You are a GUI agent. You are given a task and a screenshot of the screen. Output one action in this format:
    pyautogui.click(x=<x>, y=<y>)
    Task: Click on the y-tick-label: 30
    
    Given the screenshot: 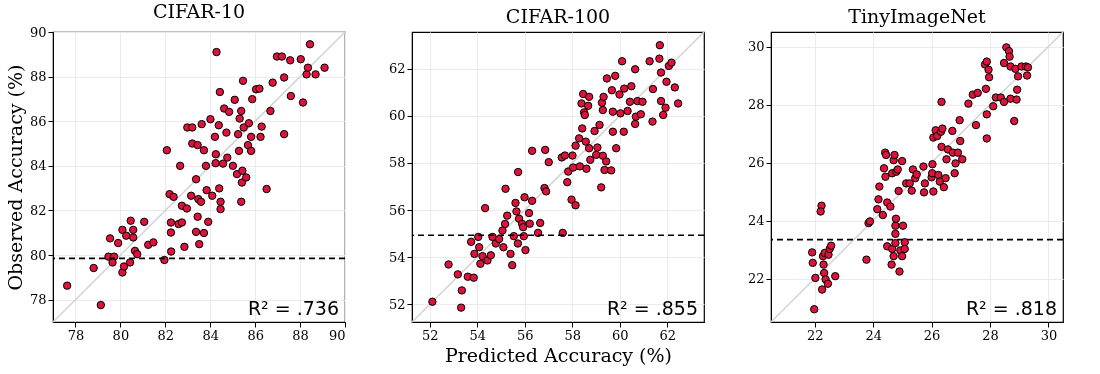 What is the action you would take?
    pyautogui.click(x=756, y=46)
    